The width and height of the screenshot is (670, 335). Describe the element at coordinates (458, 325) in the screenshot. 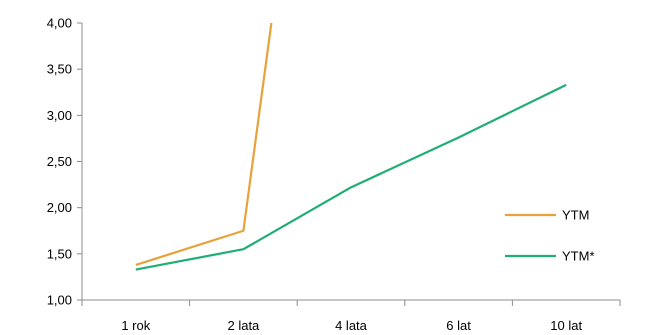

I see `x-tick-label: 6 lat` at that location.